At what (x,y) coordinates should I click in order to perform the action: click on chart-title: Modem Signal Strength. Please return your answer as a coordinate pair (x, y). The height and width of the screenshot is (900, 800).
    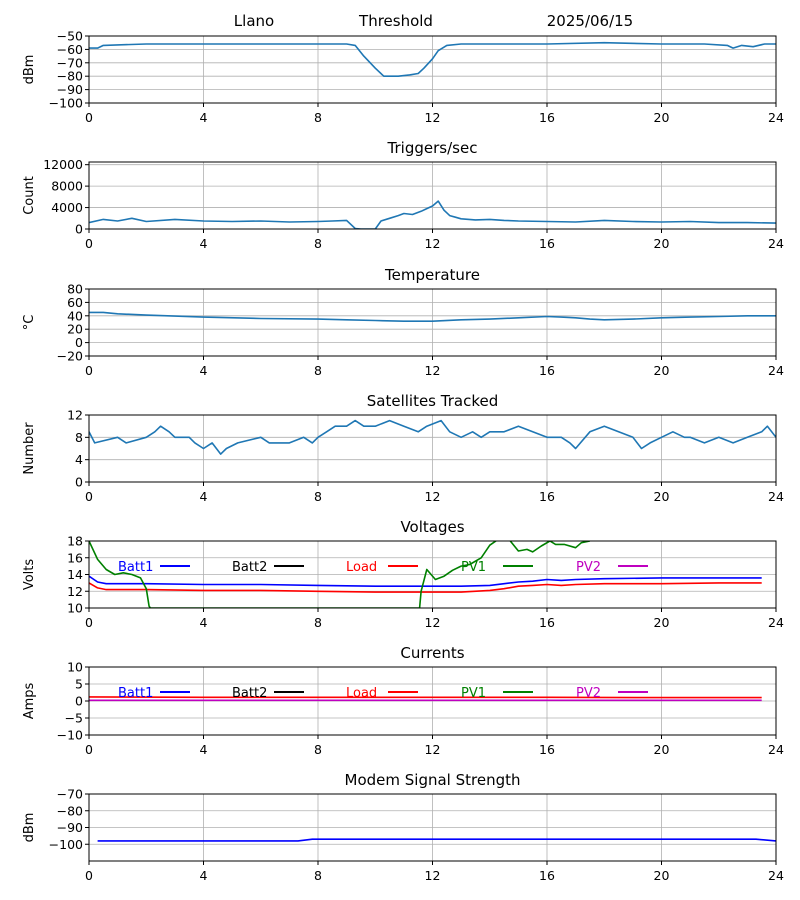
    Looking at the image, I should click on (433, 780).